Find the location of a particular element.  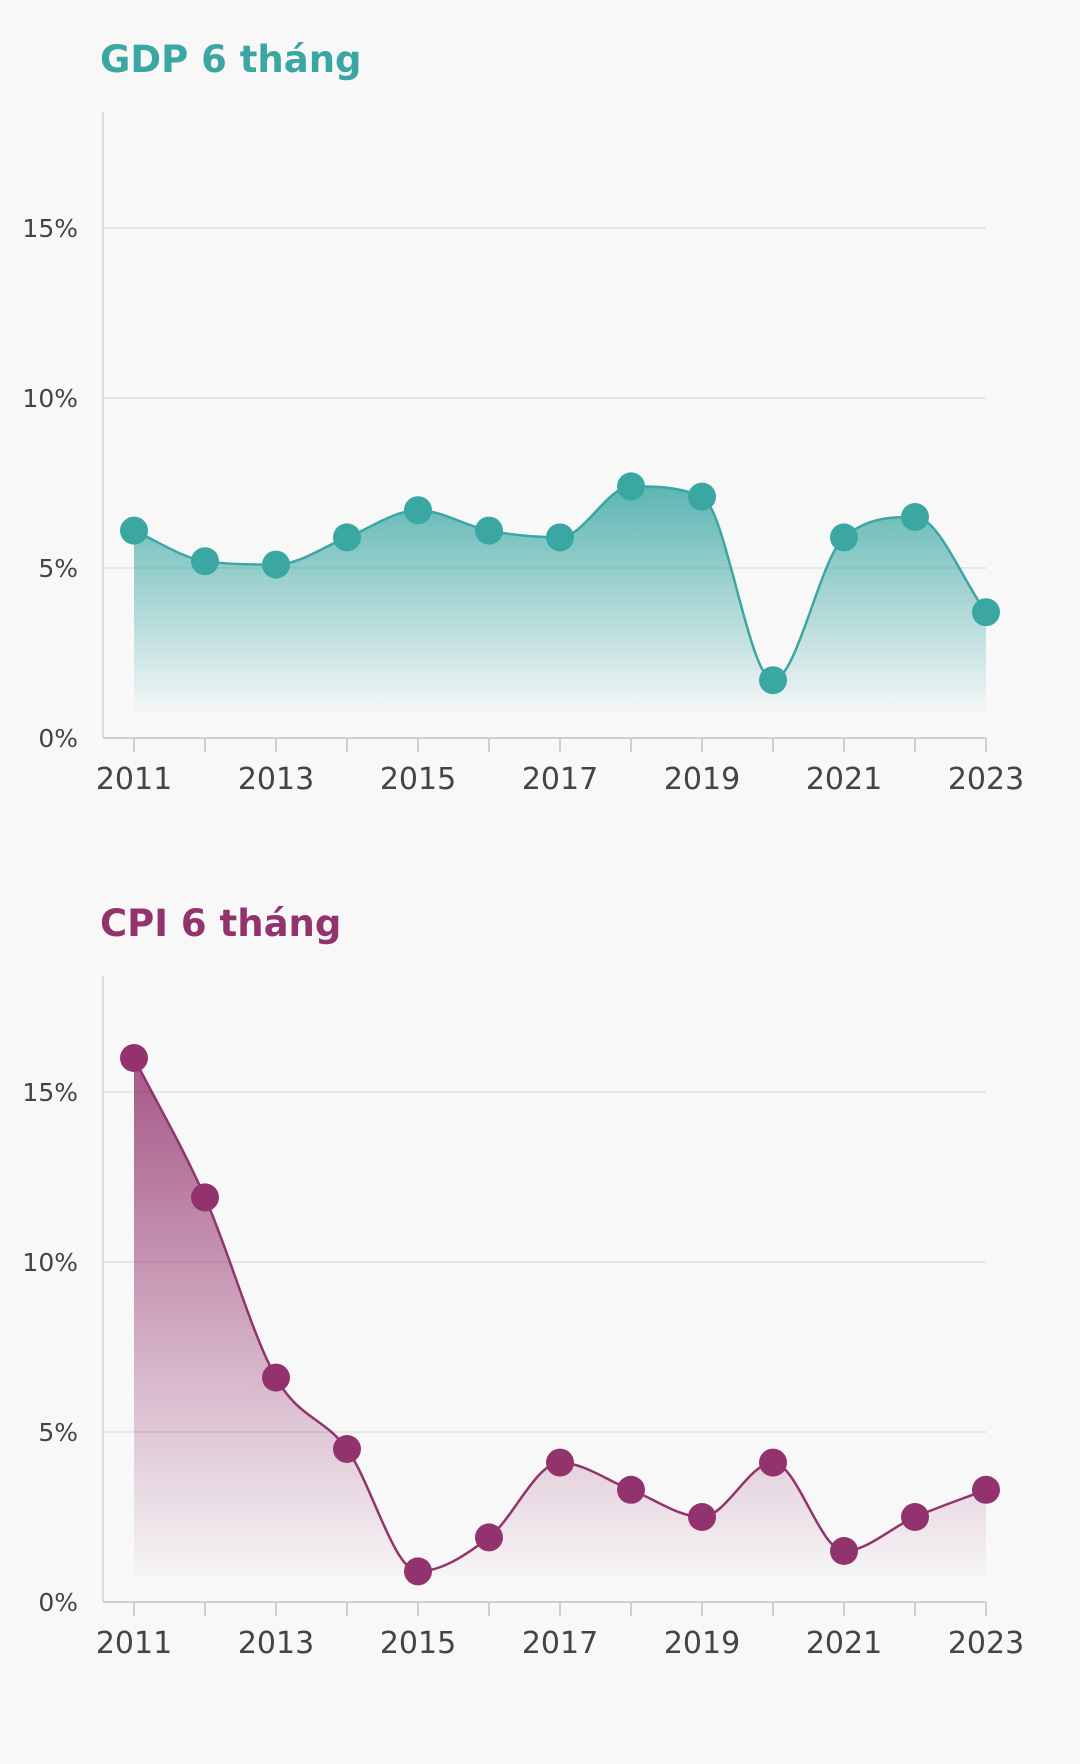

gdp-x-tick-label: 2011 is located at coordinates (134, 779).